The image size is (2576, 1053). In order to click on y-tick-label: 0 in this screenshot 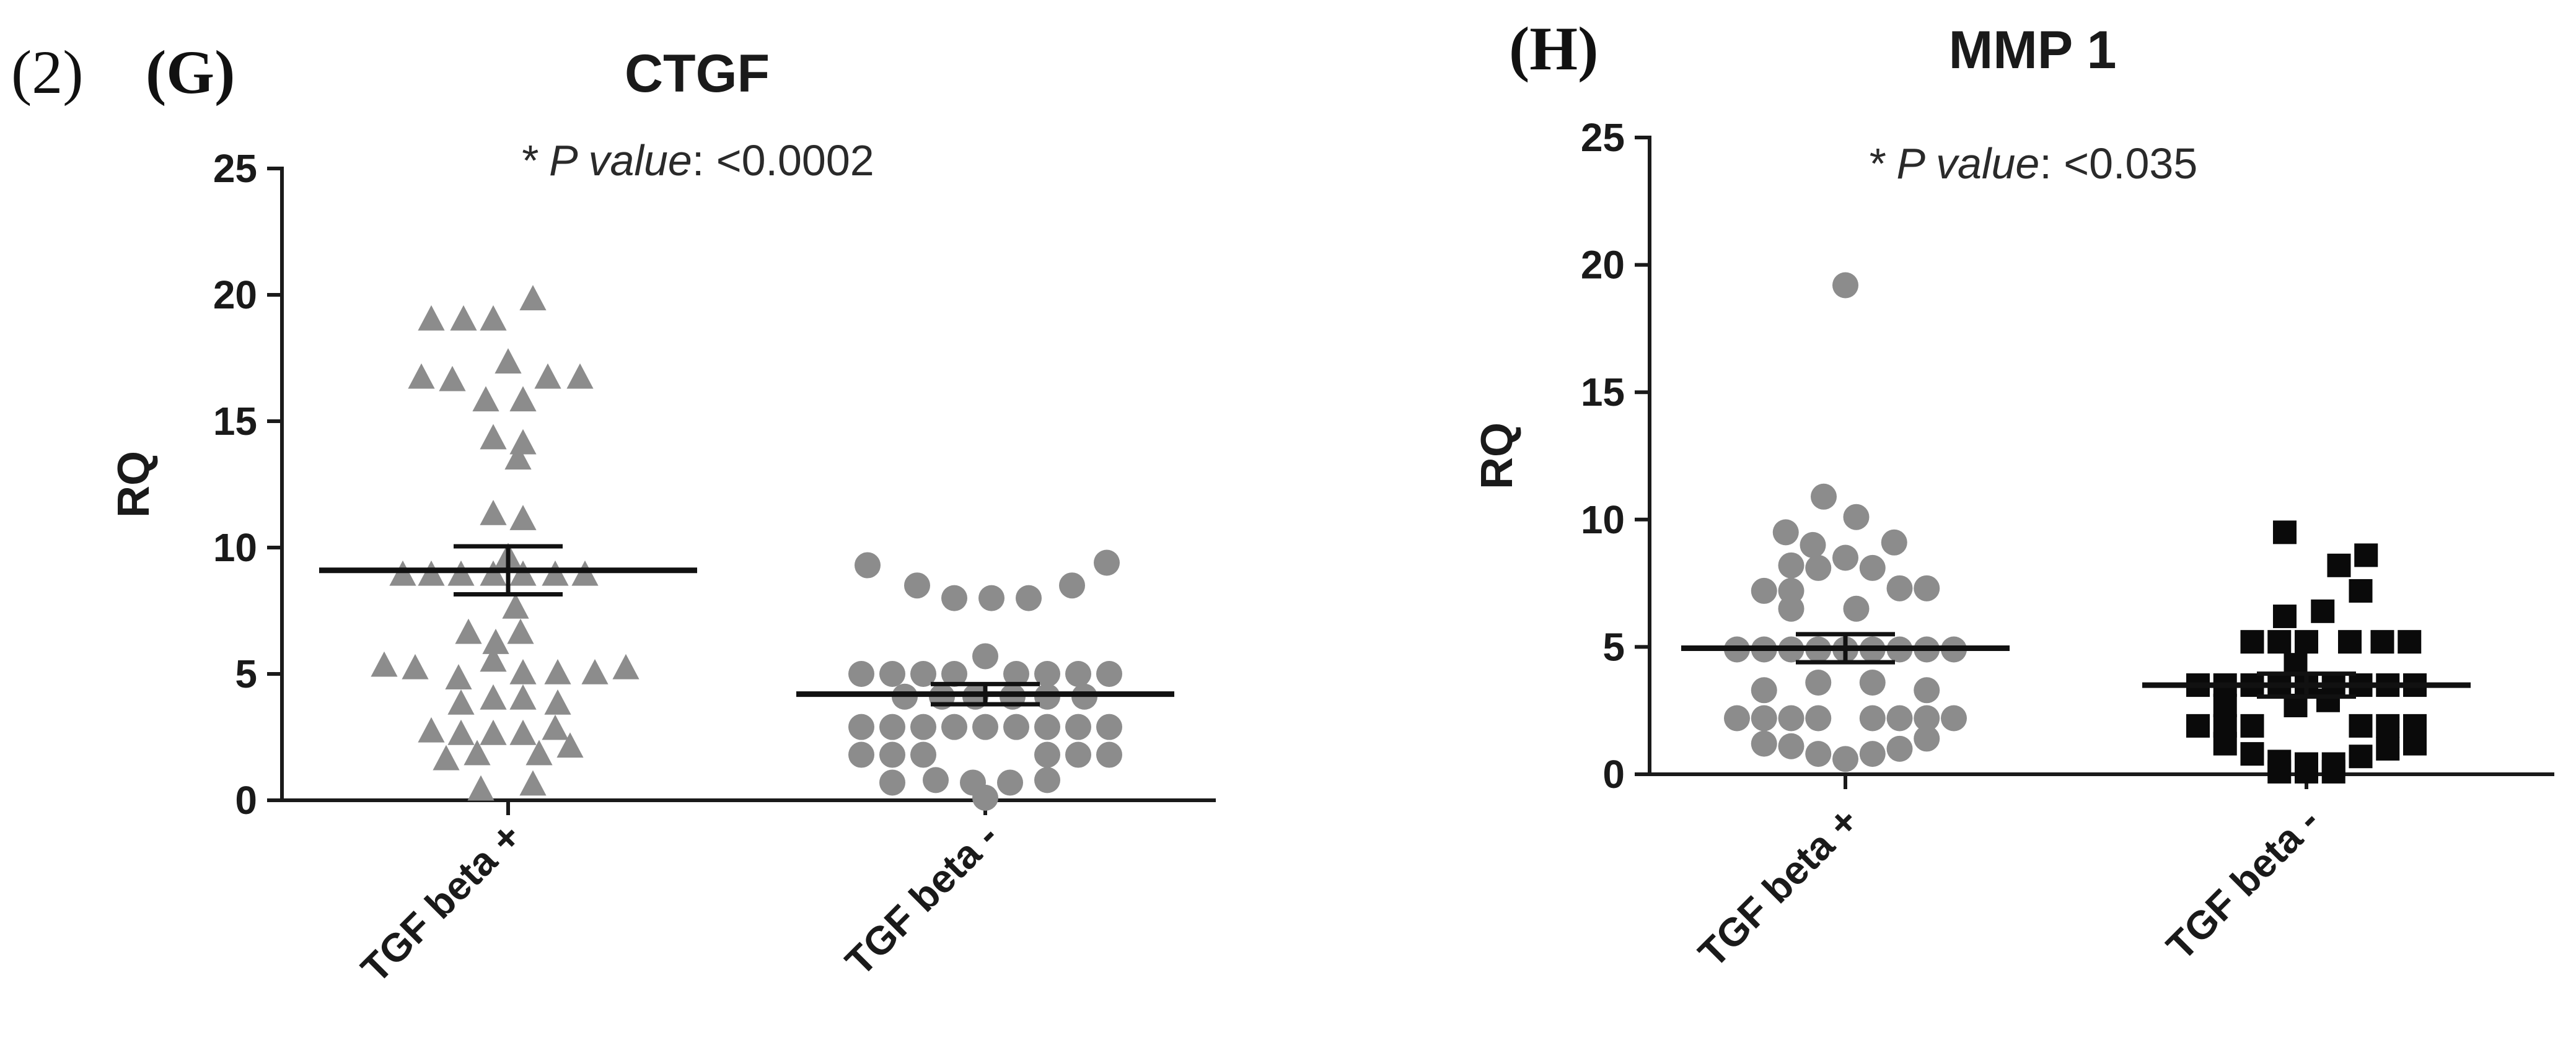, I will do `click(246, 800)`.